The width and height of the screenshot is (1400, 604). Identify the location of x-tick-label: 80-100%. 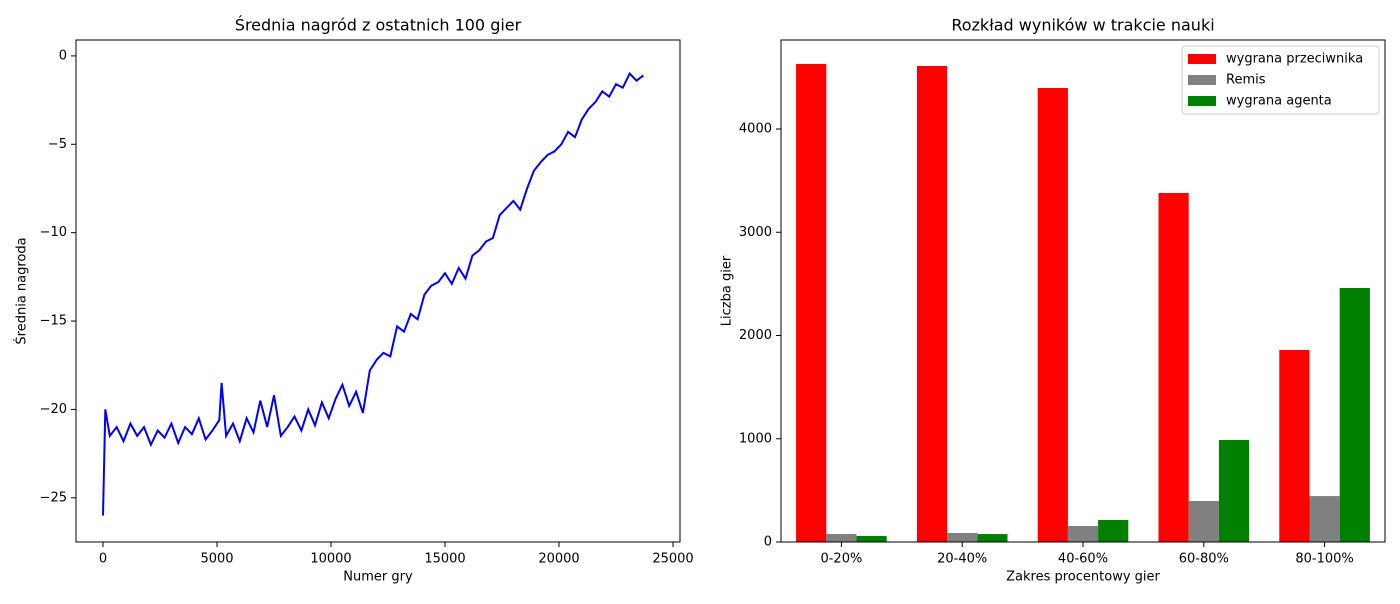
(1324, 559).